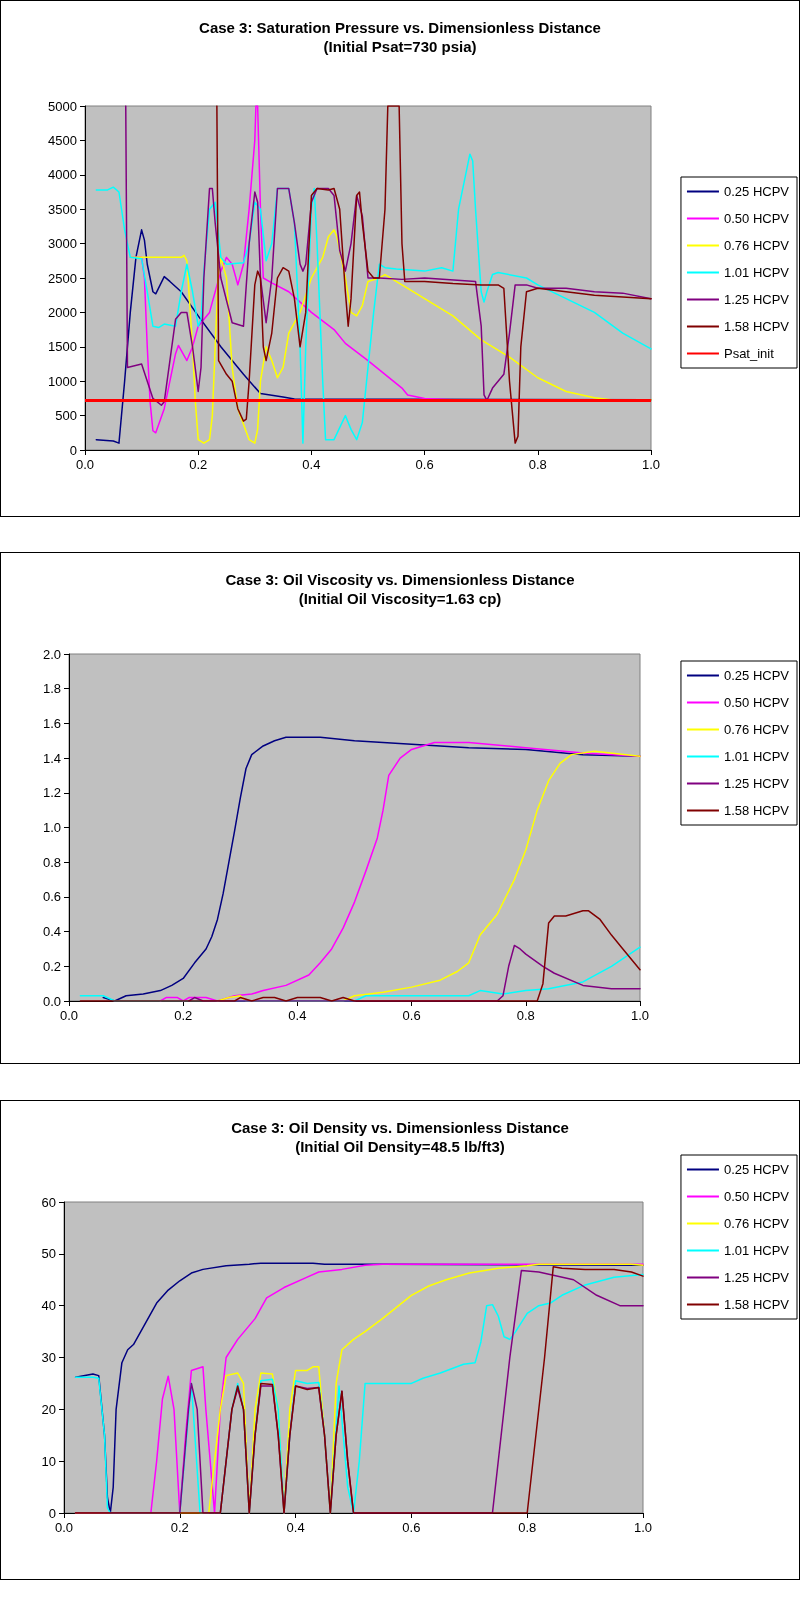 This screenshot has width=802, height=1603. Describe the element at coordinates (48, 1306) in the screenshot. I see `y-tick-label: 40` at that location.